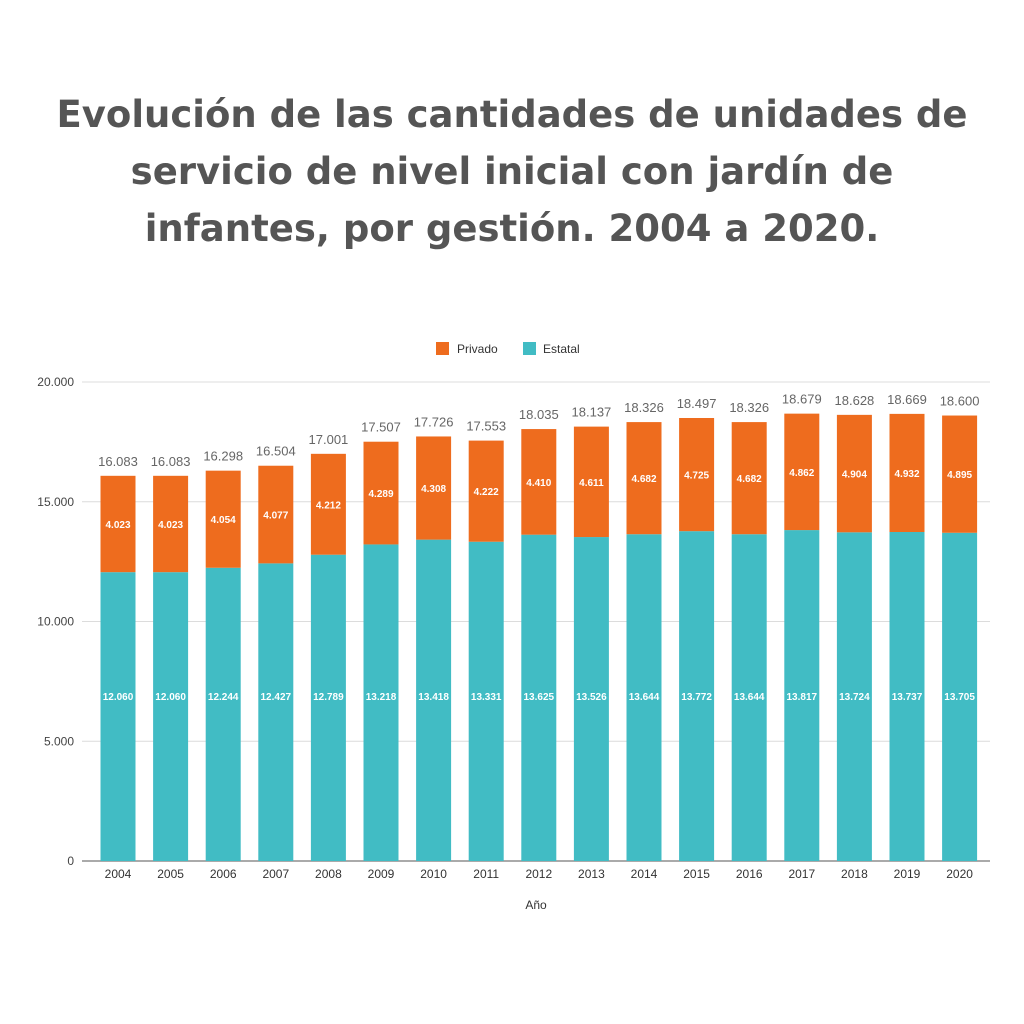 The height and width of the screenshot is (1024, 1024). I want to click on x-tick-label: 2006, so click(223, 874).